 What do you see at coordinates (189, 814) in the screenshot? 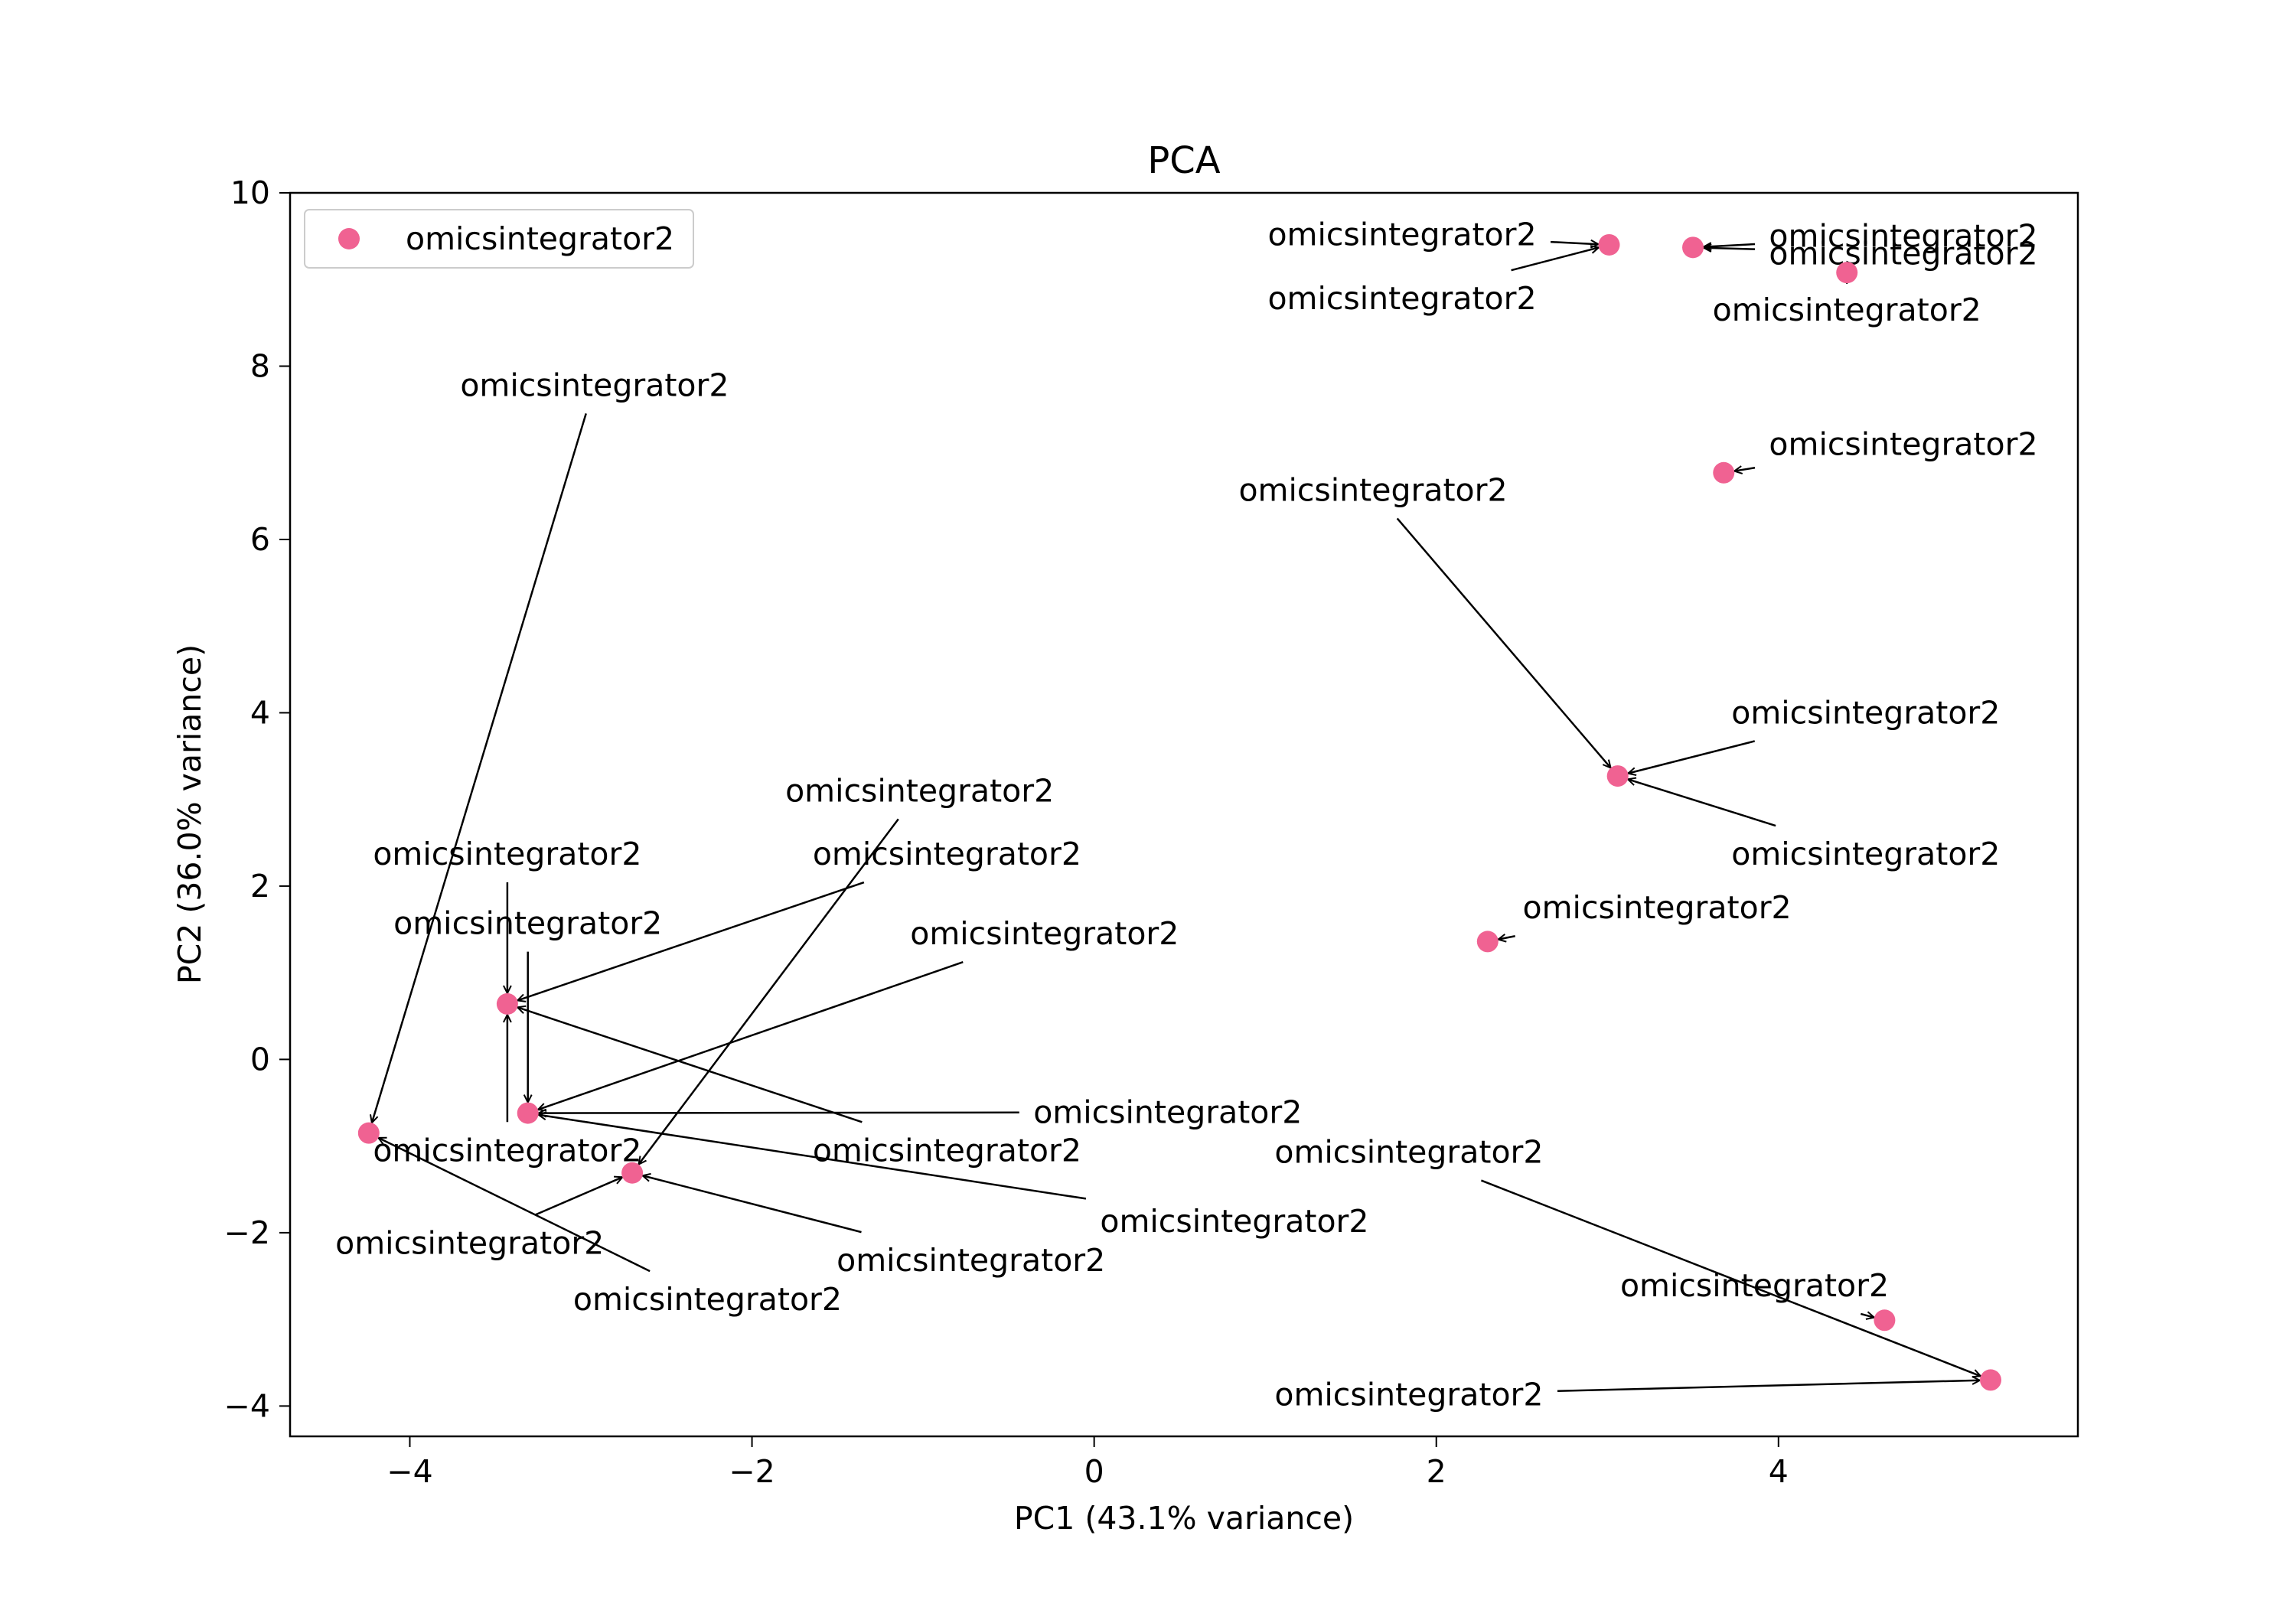
I see `y-axis-label: PC2 (36.0% variance)` at bounding box center [189, 814].